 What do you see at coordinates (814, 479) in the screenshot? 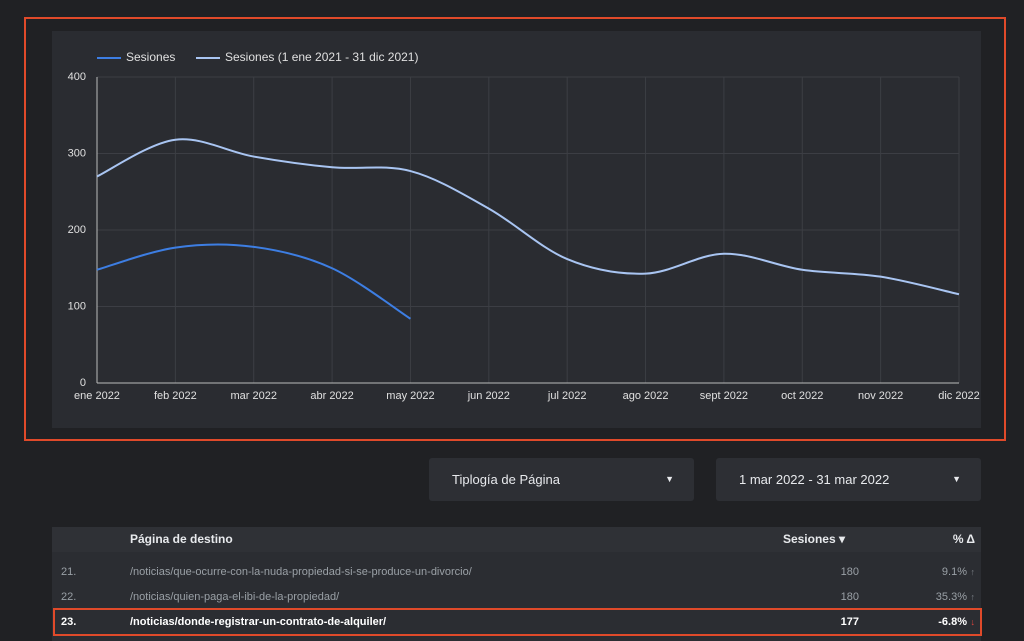
I see `dropdown-label: 1 mar 2022 - 31 mar 2022` at bounding box center [814, 479].